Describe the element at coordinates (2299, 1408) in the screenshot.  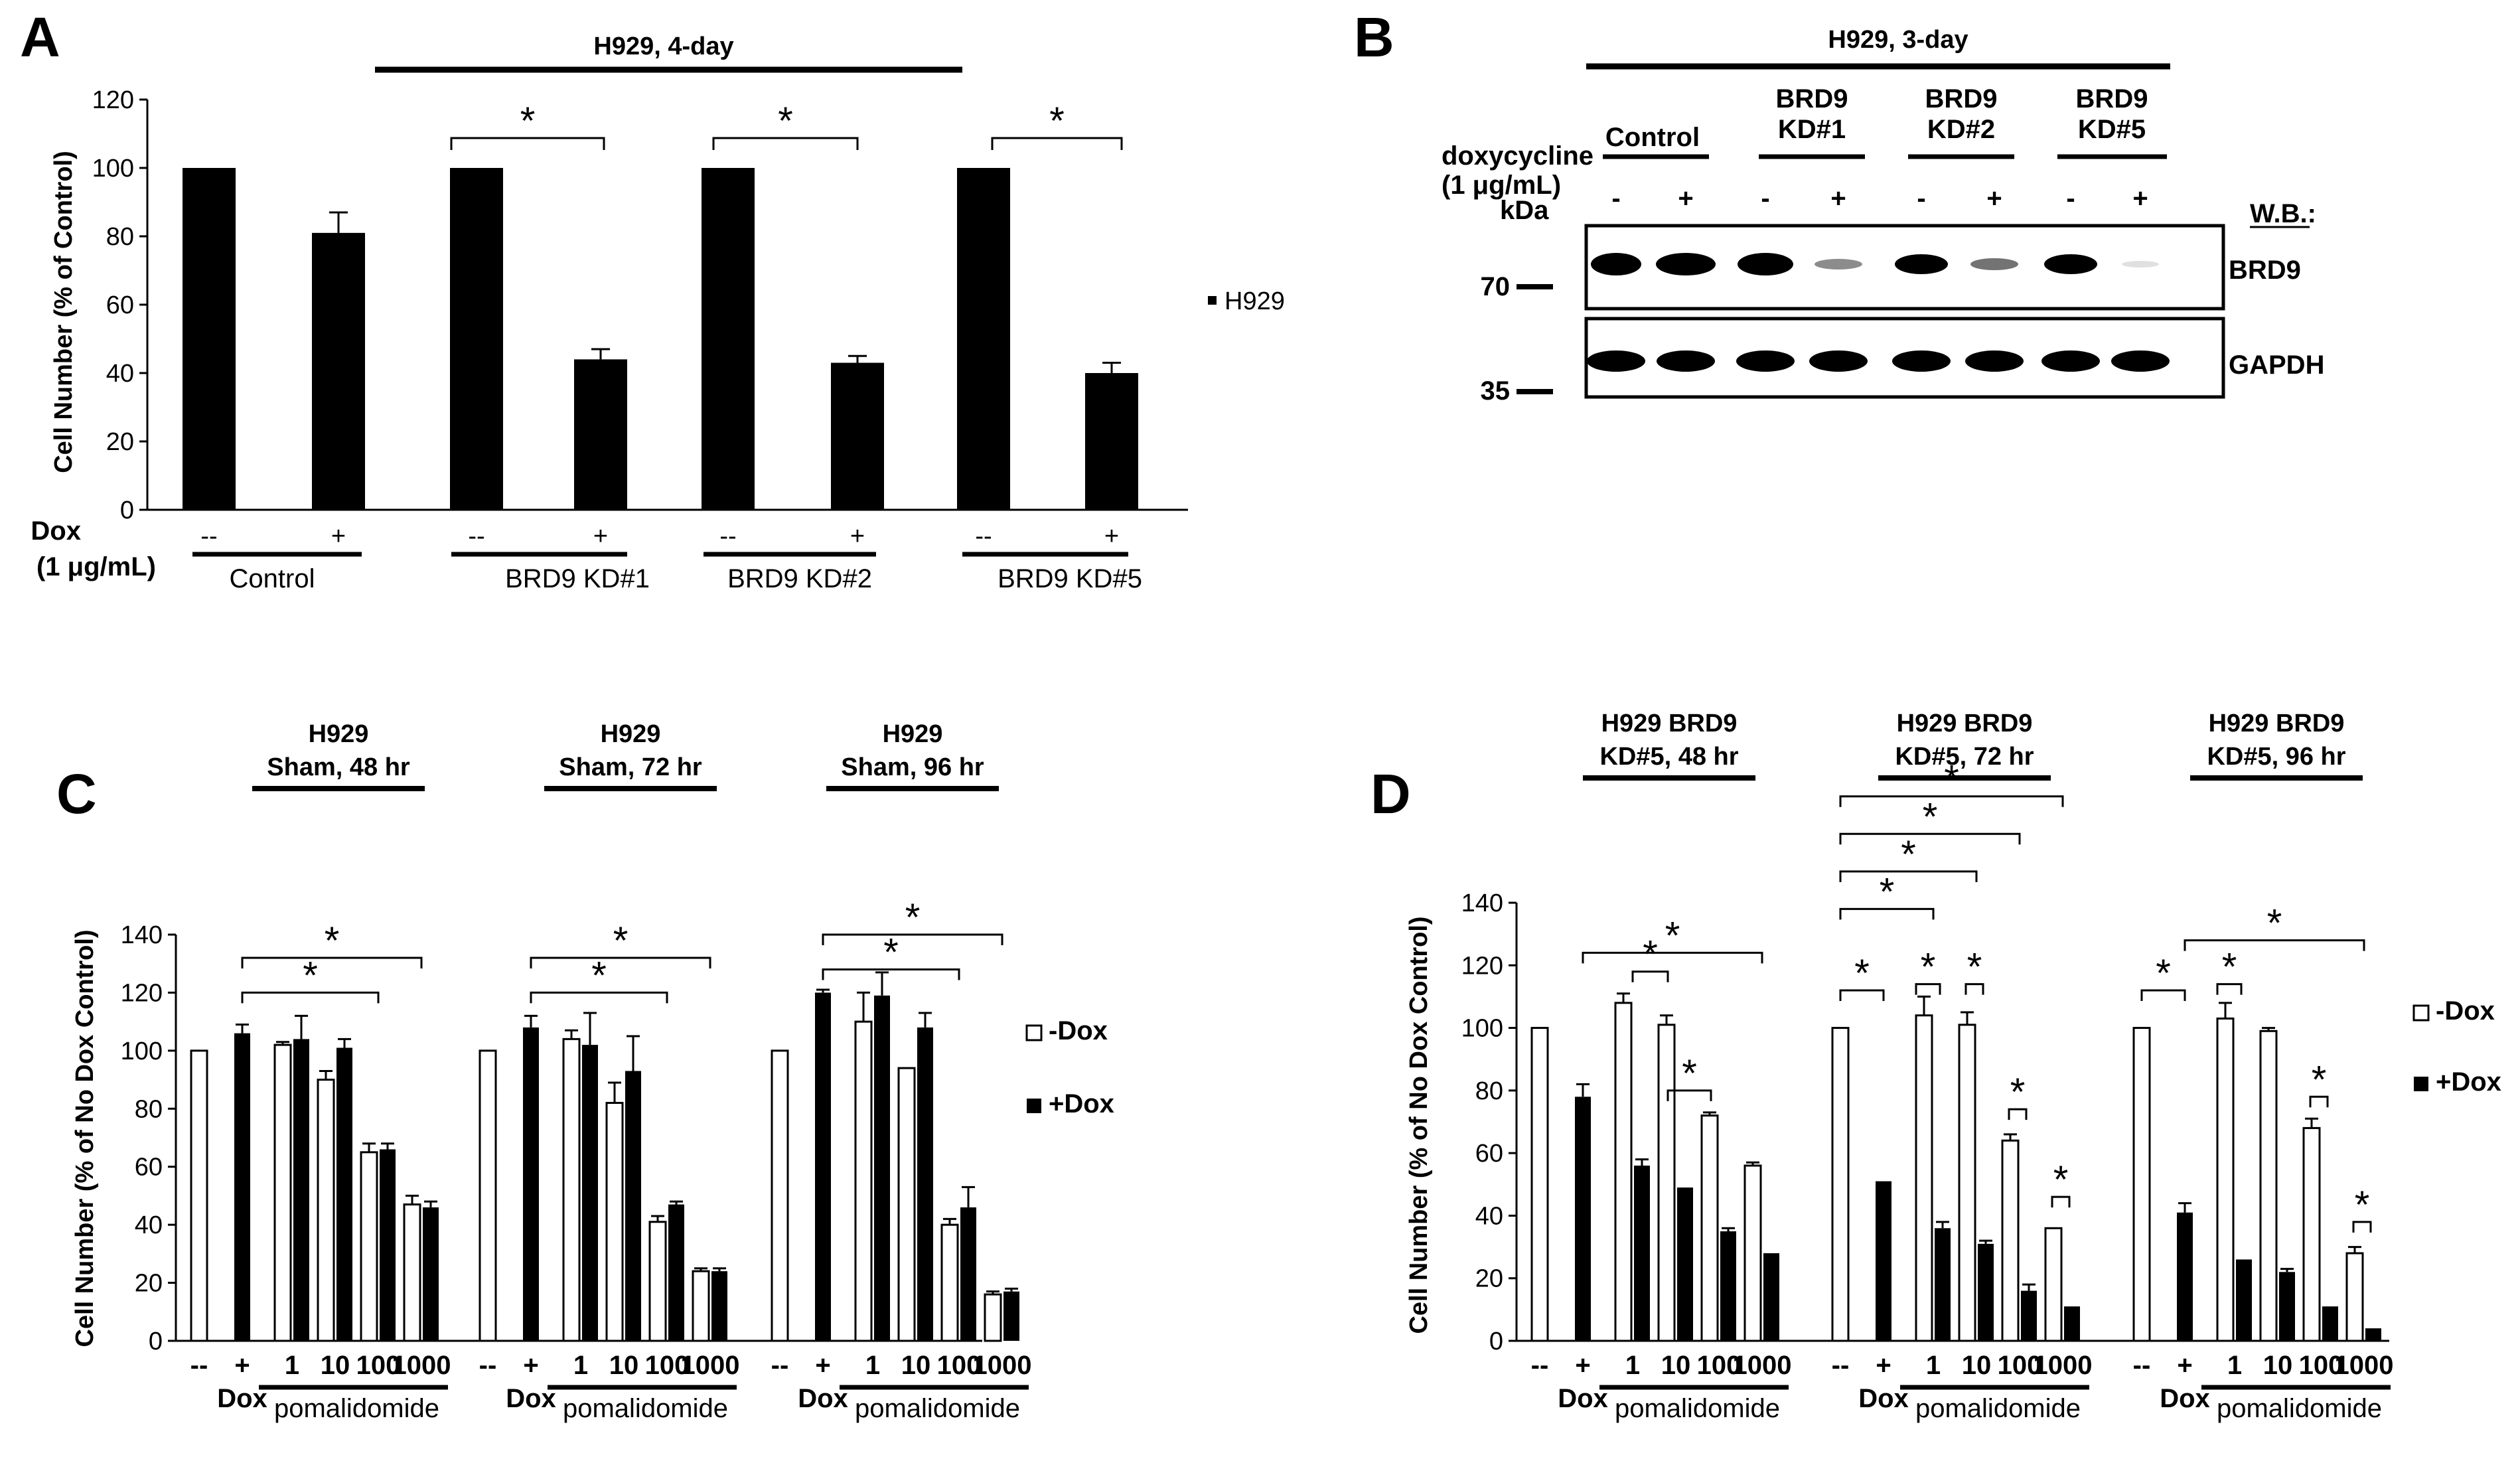
I see `drug-label: pomalidomide` at that location.